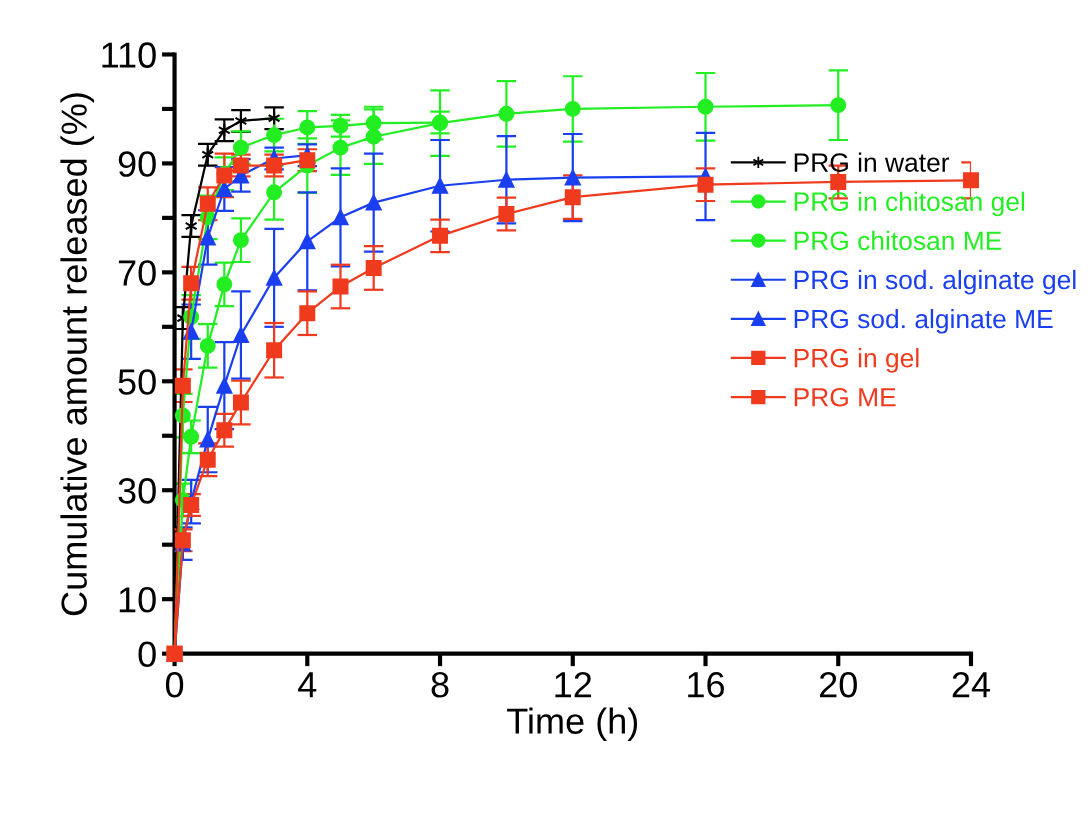 The image size is (1091, 838). Describe the element at coordinates (440, 684) in the screenshot. I see `x-tick-label: 8` at that location.